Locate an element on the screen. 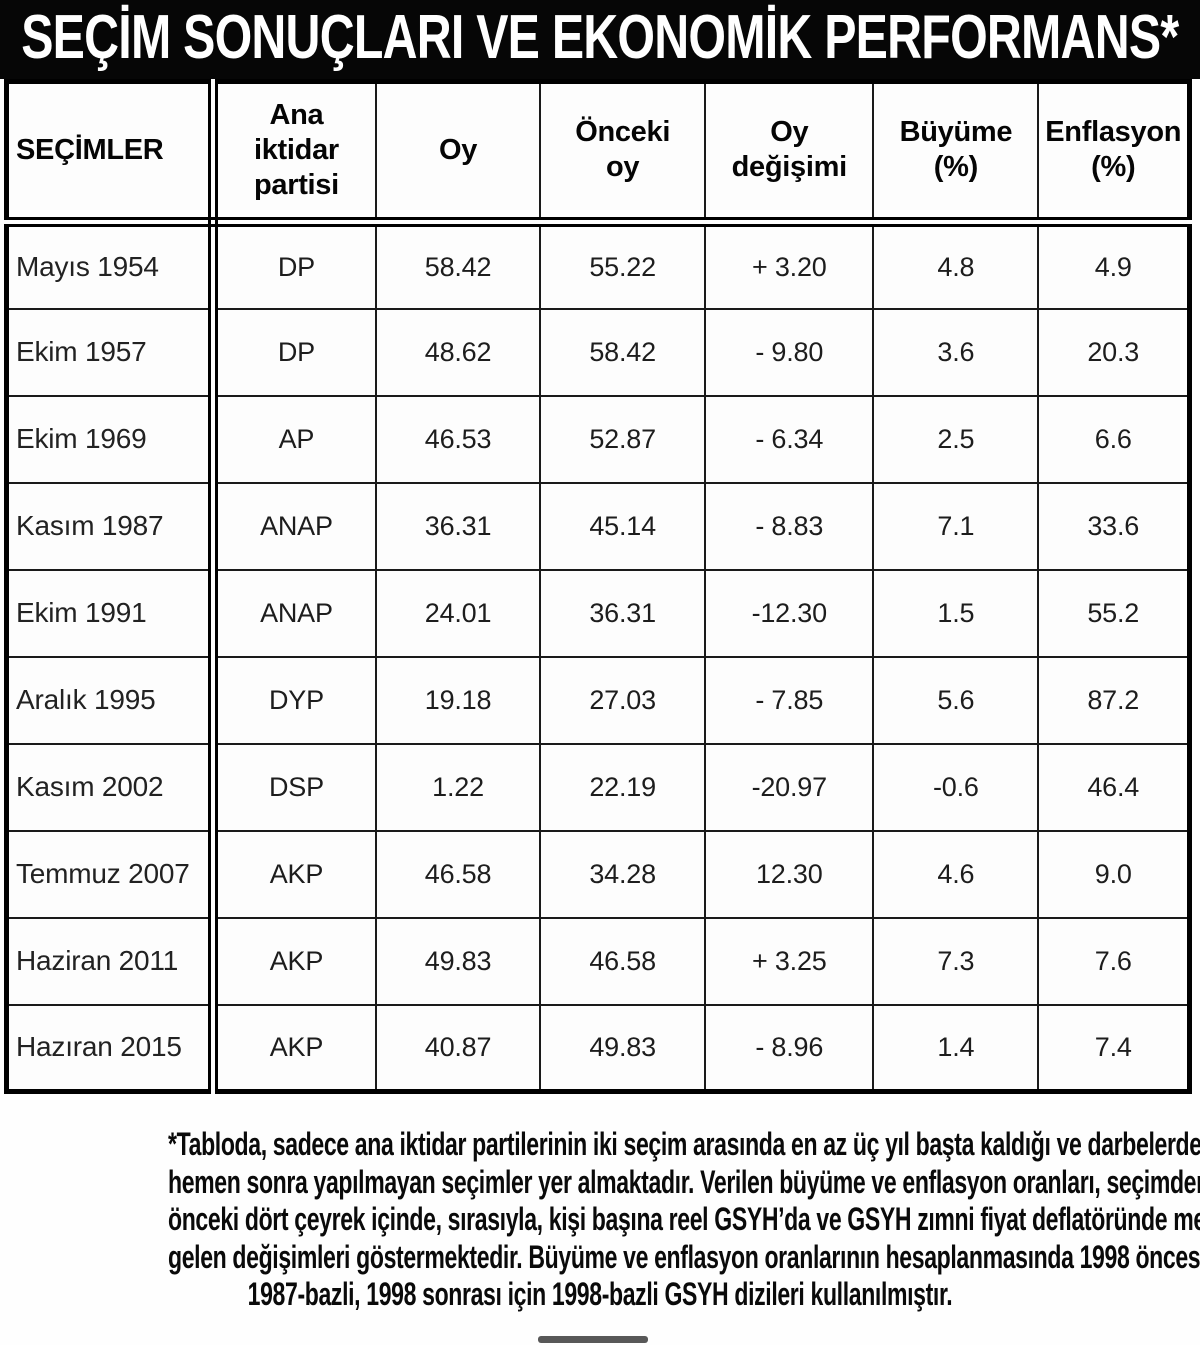  cell-inflation: 7.6 is located at coordinates (1114, 961).